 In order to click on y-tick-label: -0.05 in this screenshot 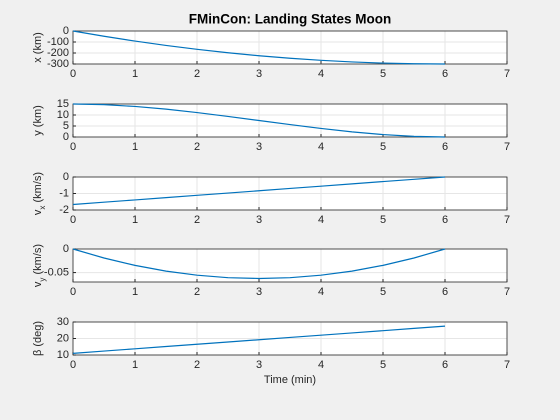, I will do `click(56, 272)`.